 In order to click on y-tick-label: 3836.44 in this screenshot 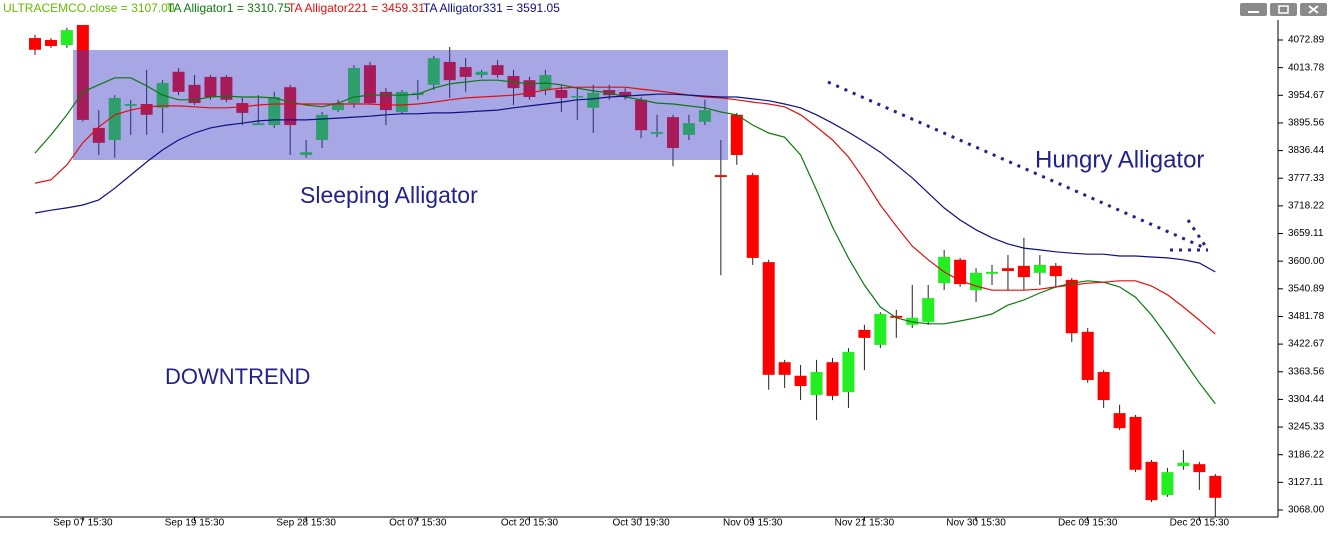, I will do `click(1306, 150)`.